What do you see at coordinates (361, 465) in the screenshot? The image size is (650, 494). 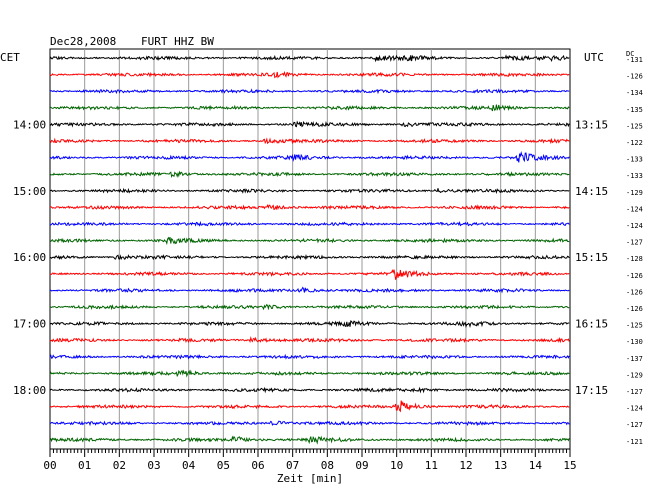 I see `x-tick-label: 09` at bounding box center [361, 465].